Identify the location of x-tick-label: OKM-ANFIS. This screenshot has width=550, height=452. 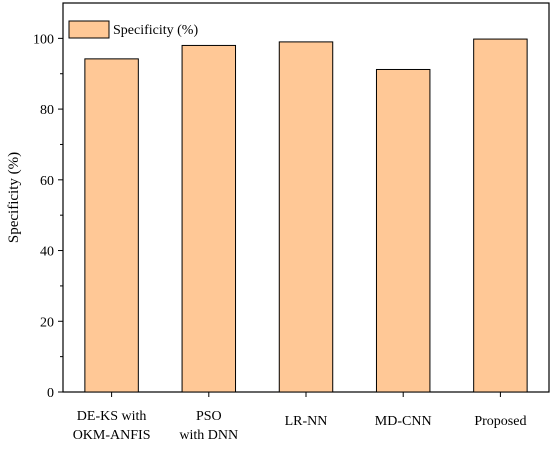
(112, 435).